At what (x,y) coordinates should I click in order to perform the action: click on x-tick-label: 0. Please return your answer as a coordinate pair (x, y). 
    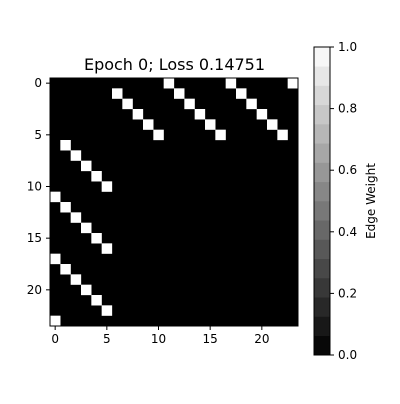
    Looking at the image, I should click on (55, 339).